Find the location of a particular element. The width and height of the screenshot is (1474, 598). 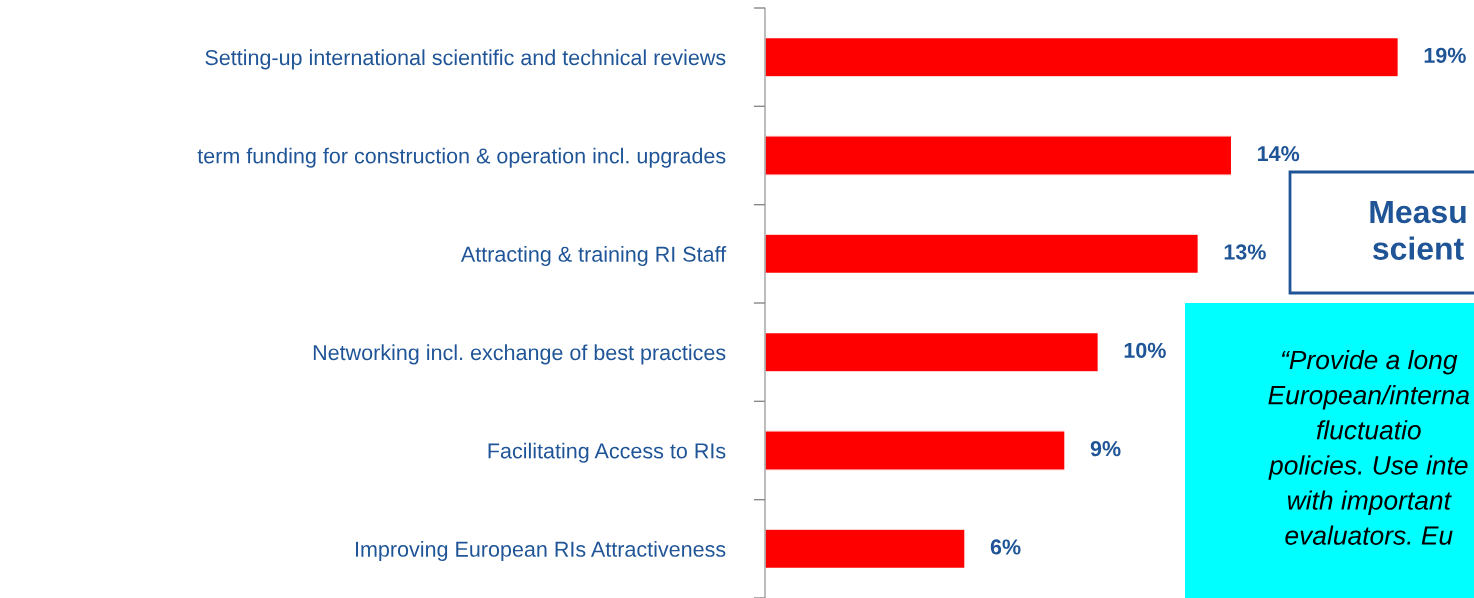

data-label: 19% is located at coordinates (1445, 55).